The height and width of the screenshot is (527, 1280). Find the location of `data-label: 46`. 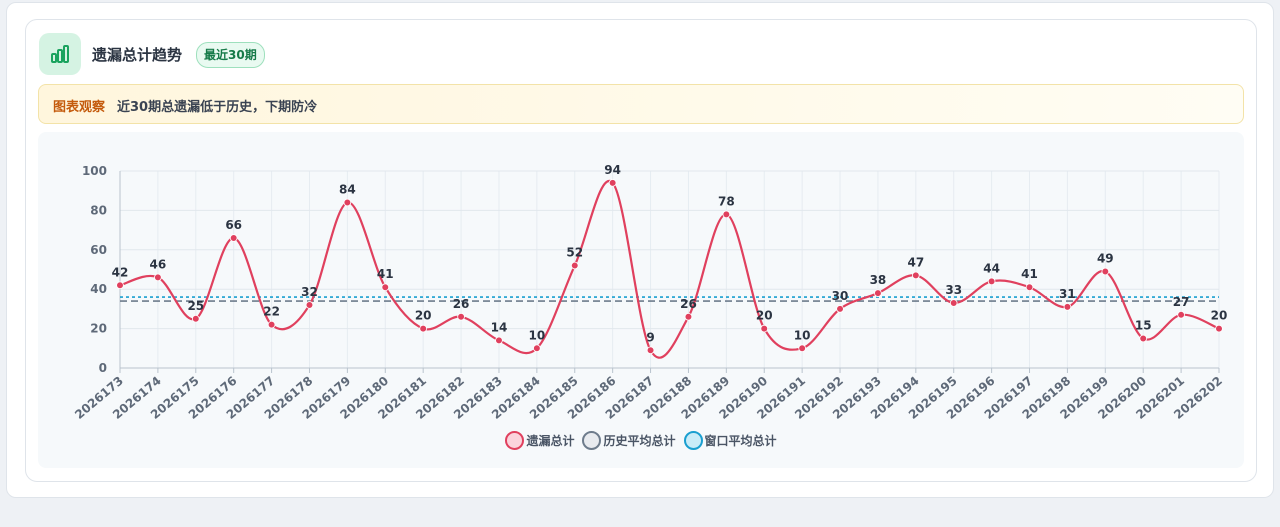

data-label: 46 is located at coordinates (158, 264).